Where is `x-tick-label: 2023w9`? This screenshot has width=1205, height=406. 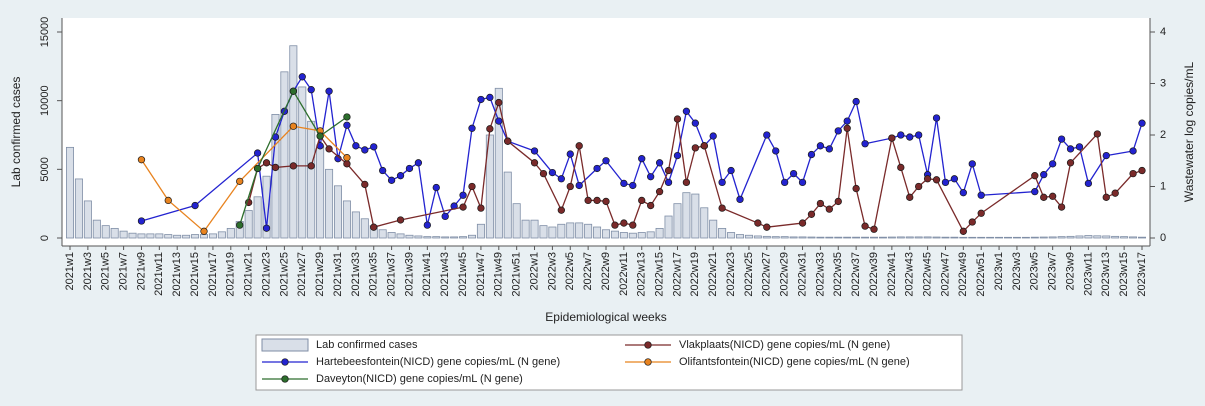
x-tick-label: 2023w9 is located at coordinates (1070, 271).